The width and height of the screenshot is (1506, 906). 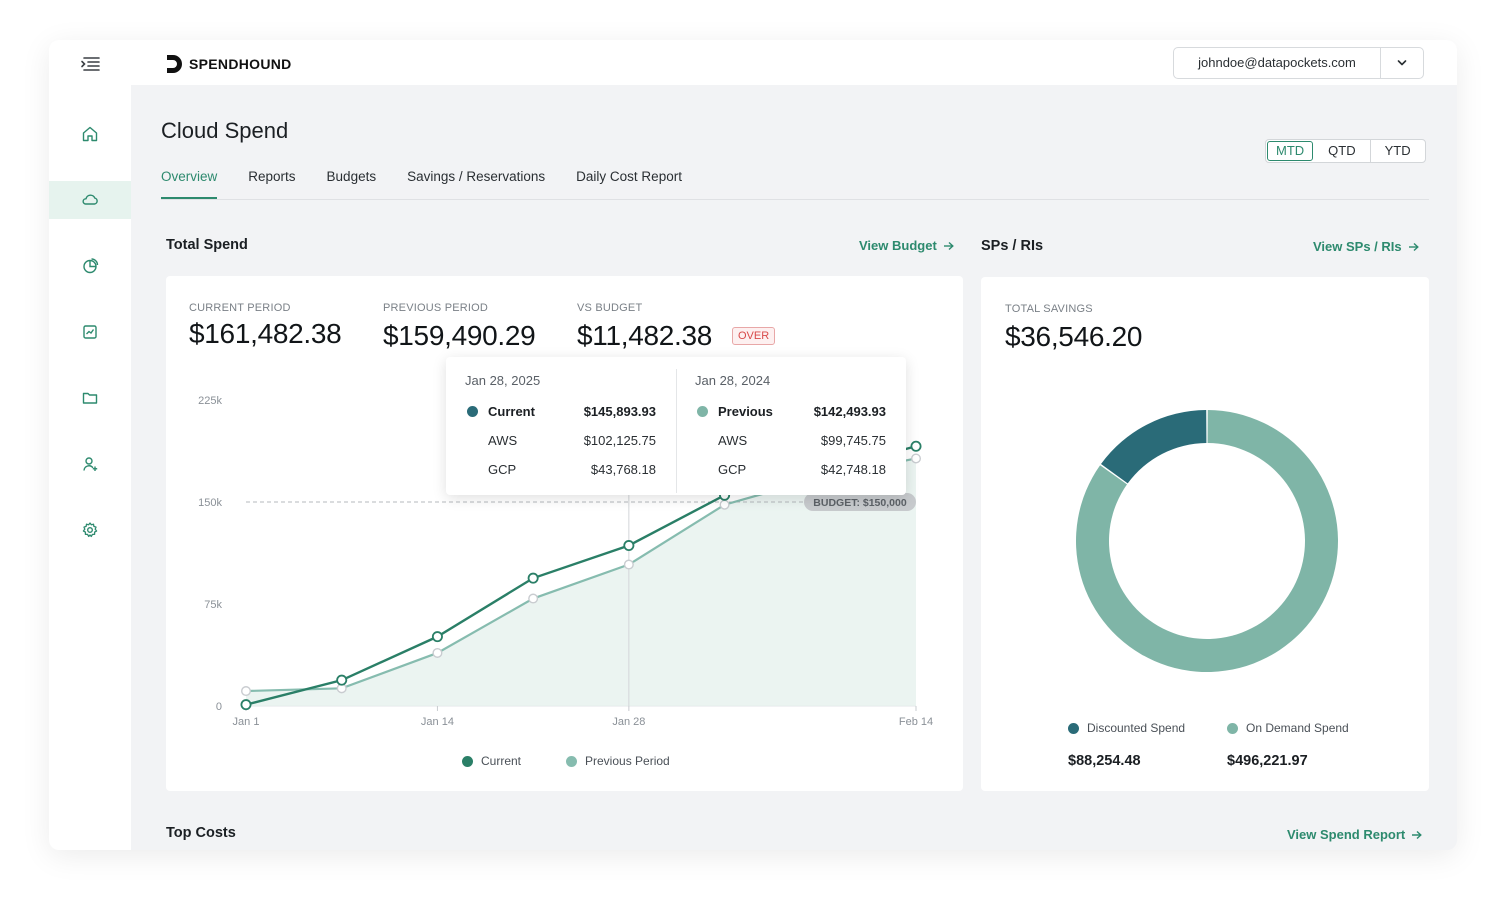 I want to click on tooltip-previous-value: $142,493.93, so click(x=849, y=411).